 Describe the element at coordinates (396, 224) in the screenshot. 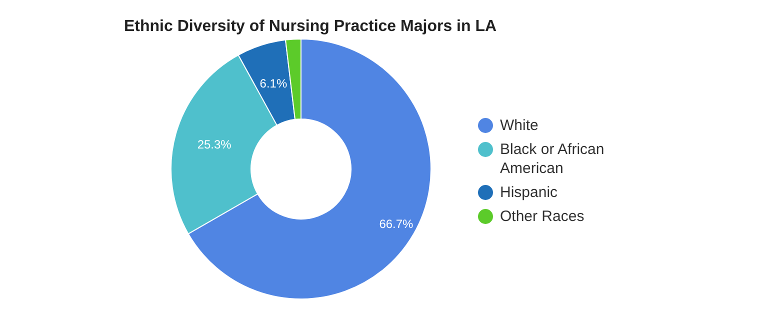

I see `data-label: 66.7%` at that location.